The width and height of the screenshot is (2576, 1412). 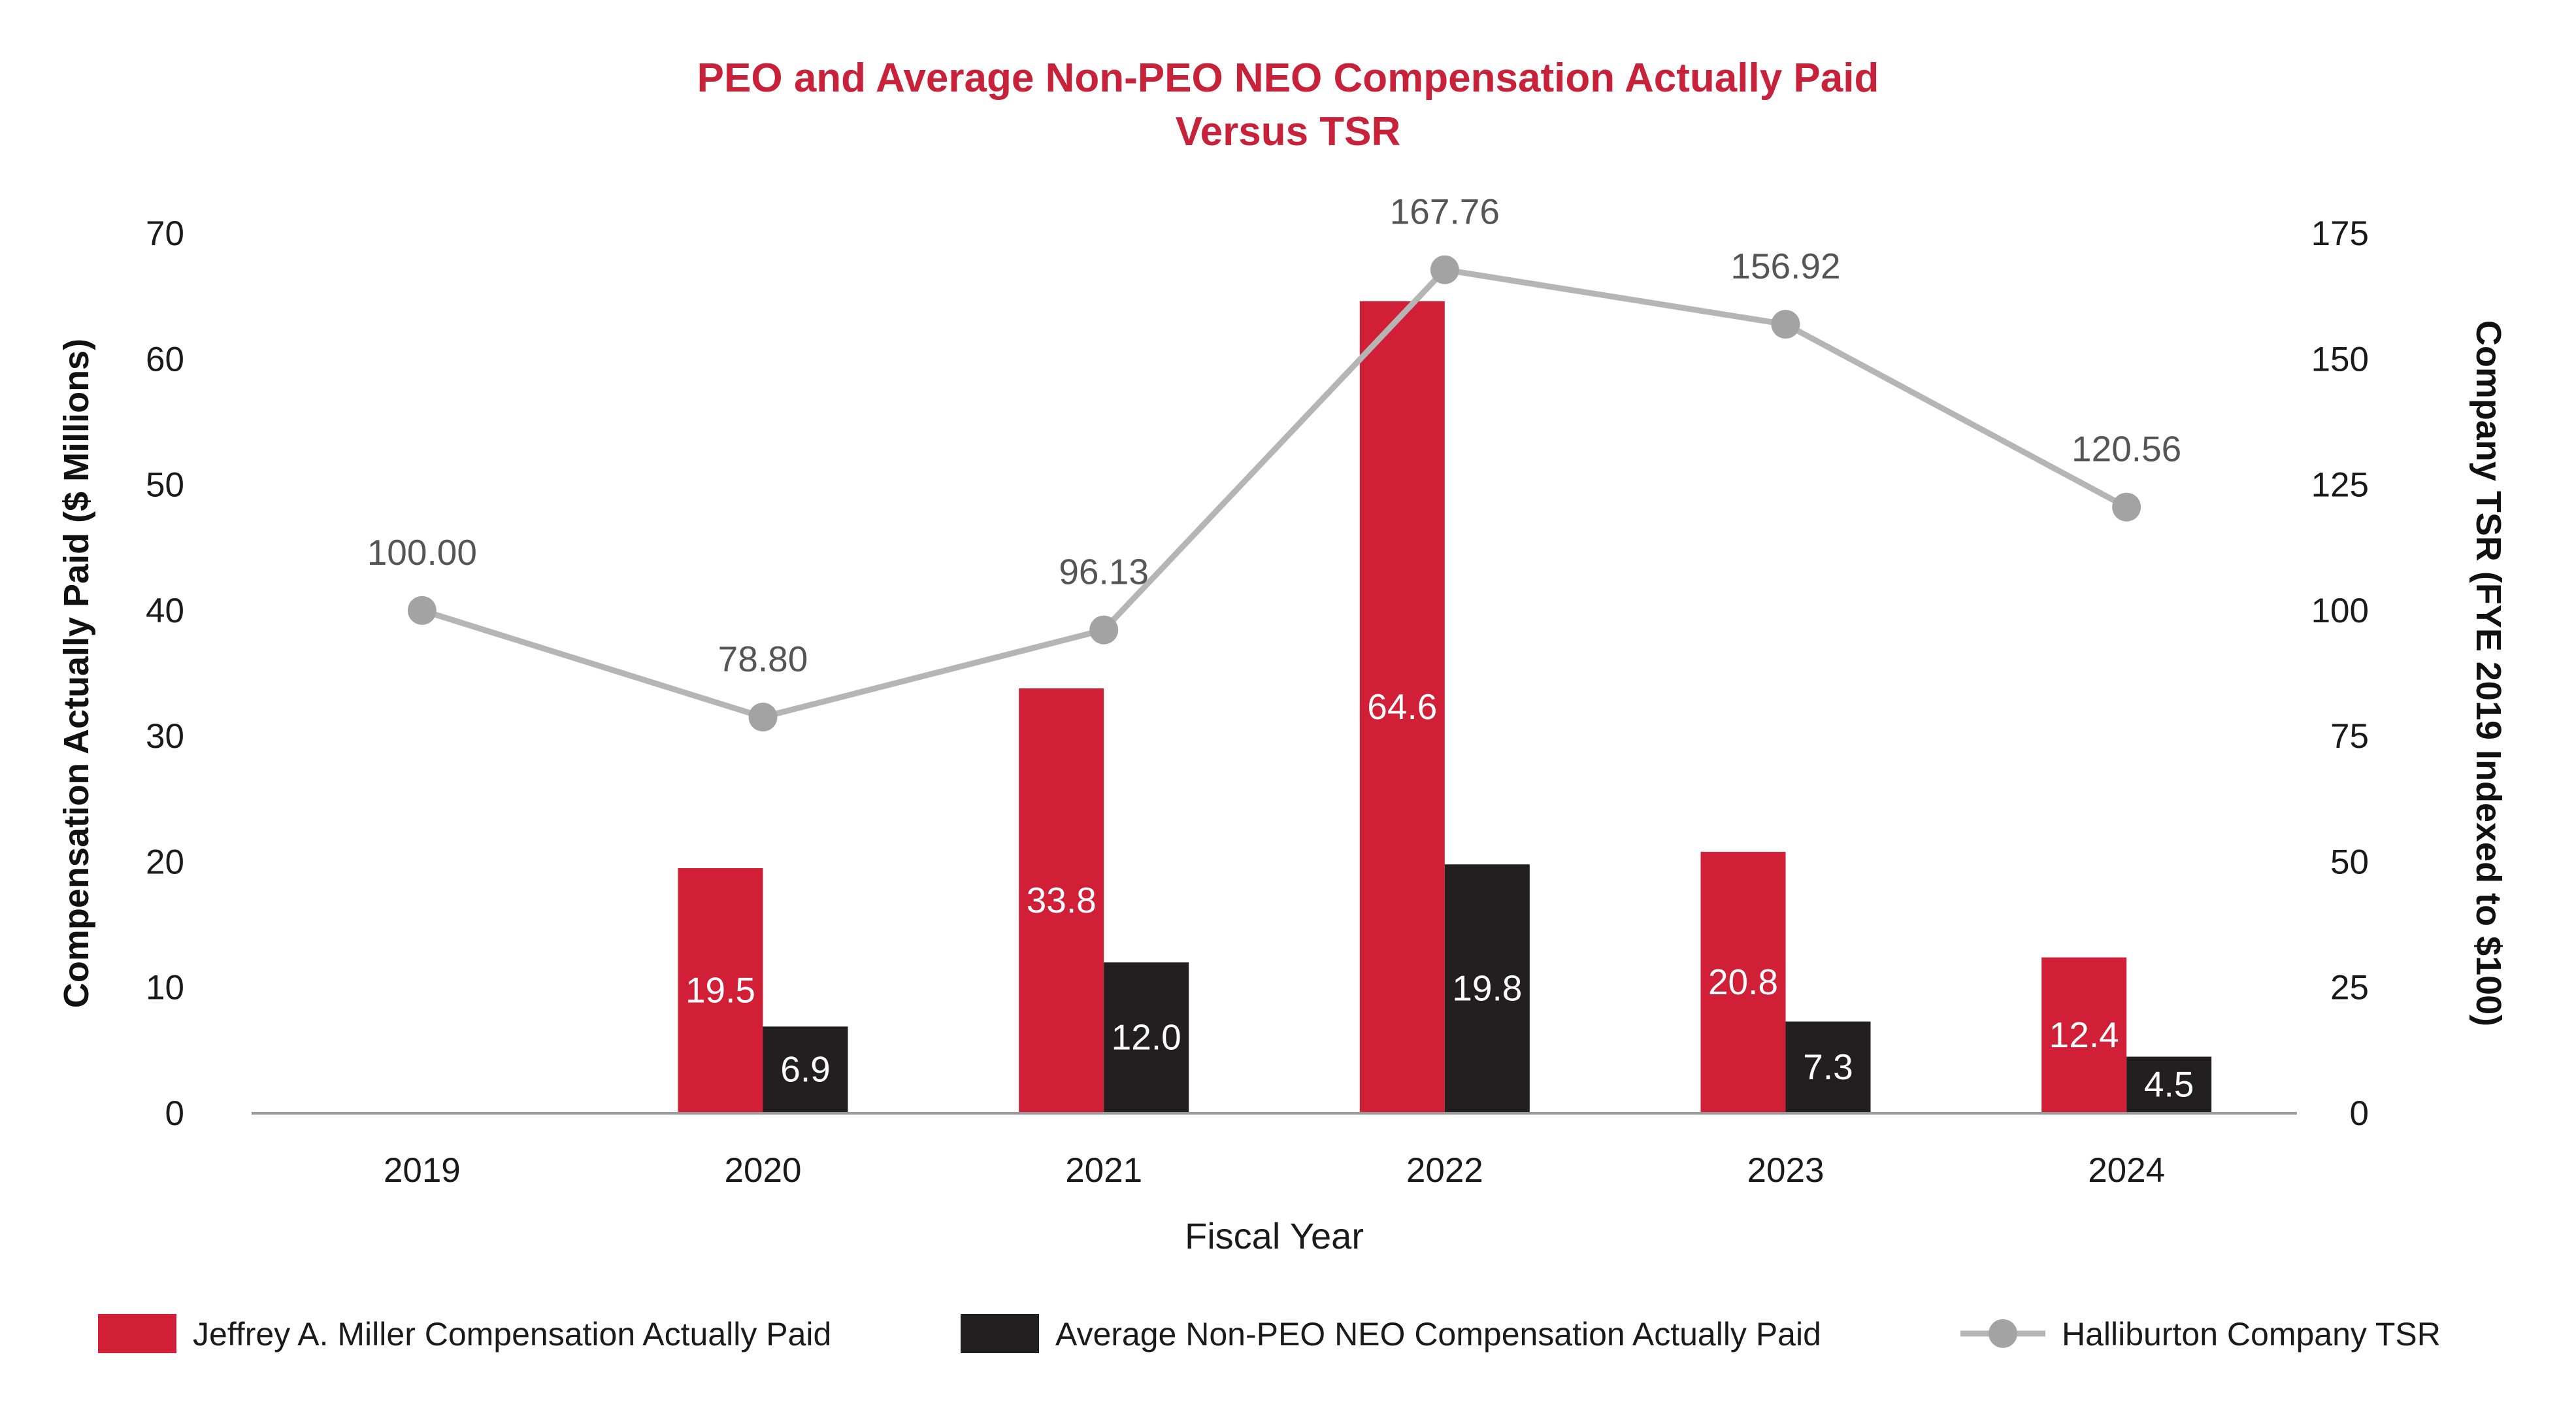 What do you see at coordinates (2340, 485) in the screenshot?
I see `right-tick-label: 125` at bounding box center [2340, 485].